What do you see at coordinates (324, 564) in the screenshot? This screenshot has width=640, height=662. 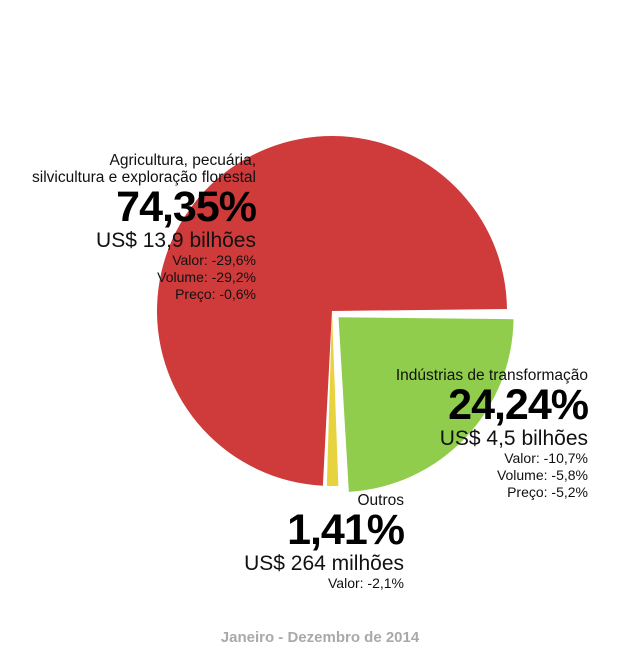 I see `slice-value-outros: US$ 264 milhões` at bounding box center [324, 564].